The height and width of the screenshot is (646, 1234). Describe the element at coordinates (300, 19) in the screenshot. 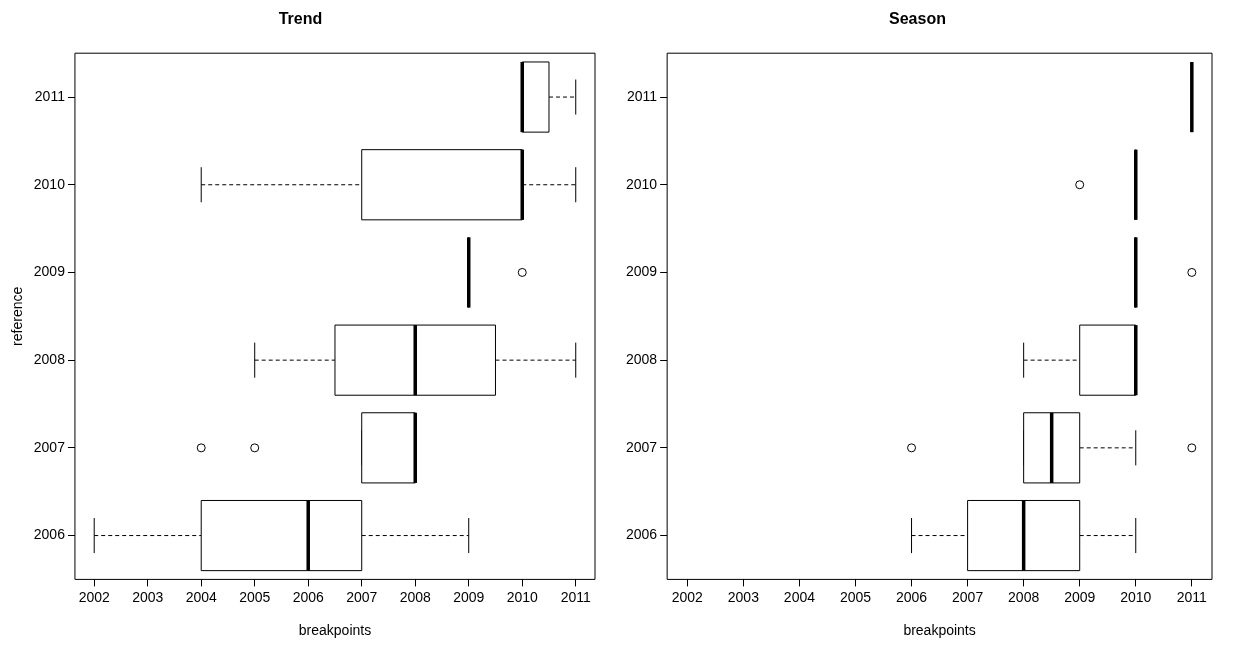

I see `chart-title: Trend` at that location.